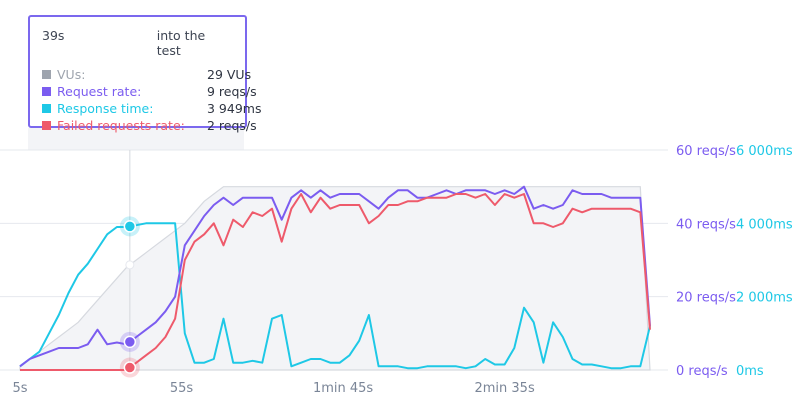  I want to click on response-time-legend-swatch, so click(46, 108).